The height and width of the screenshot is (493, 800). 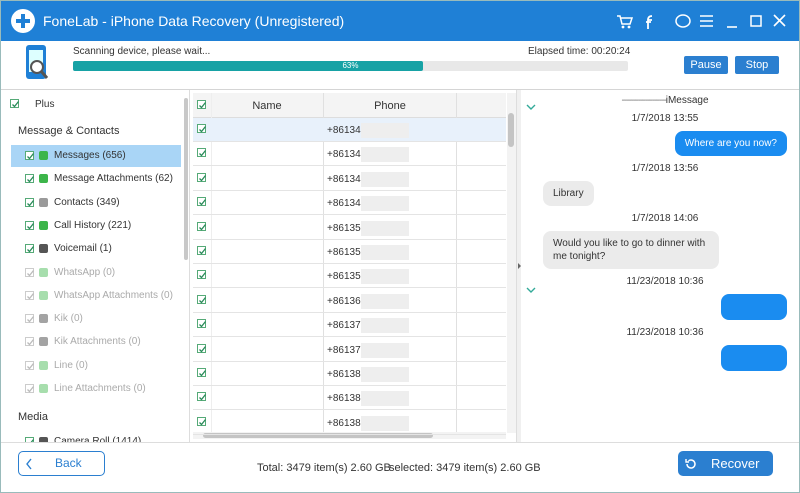 What do you see at coordinates (735, 463) in the screenshot?
I see `recover-label: Recover` at bounding box center [735, 463].